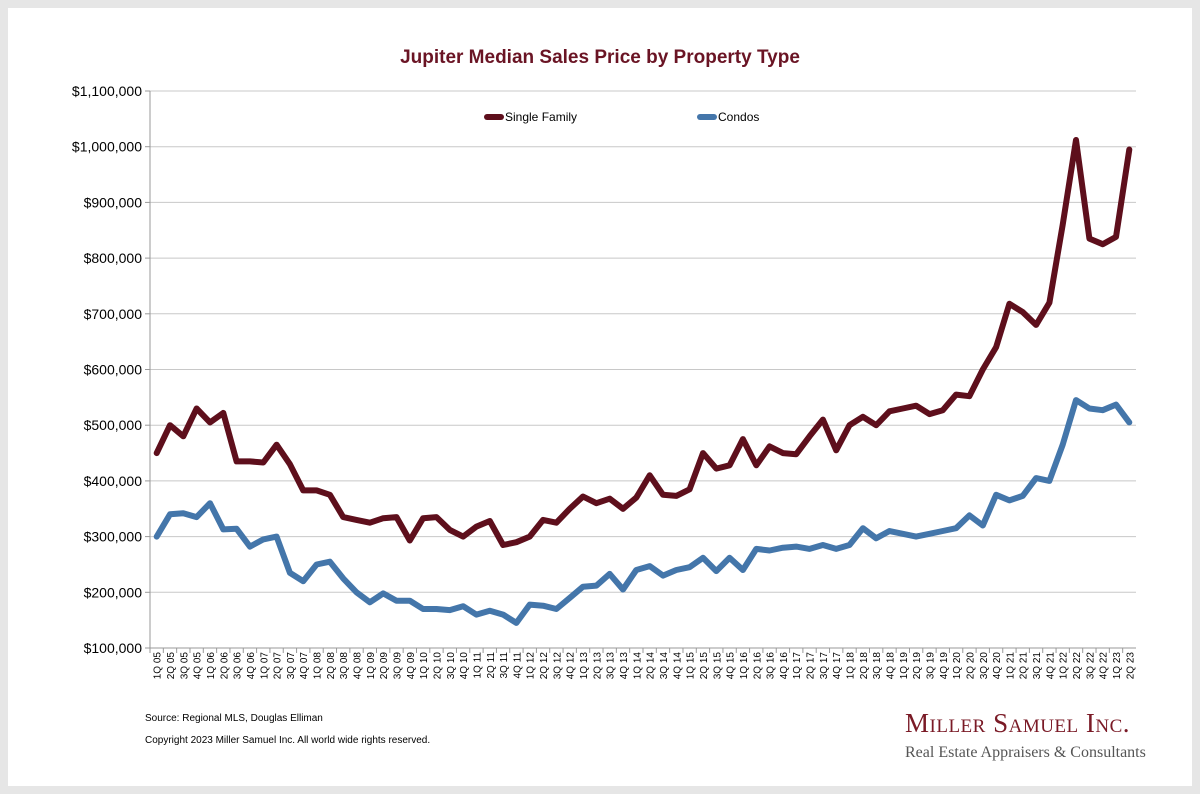 This screenshot has width=1200, height=794. I want to click on x-tick-label: 1Q 07, so click(264, 666).